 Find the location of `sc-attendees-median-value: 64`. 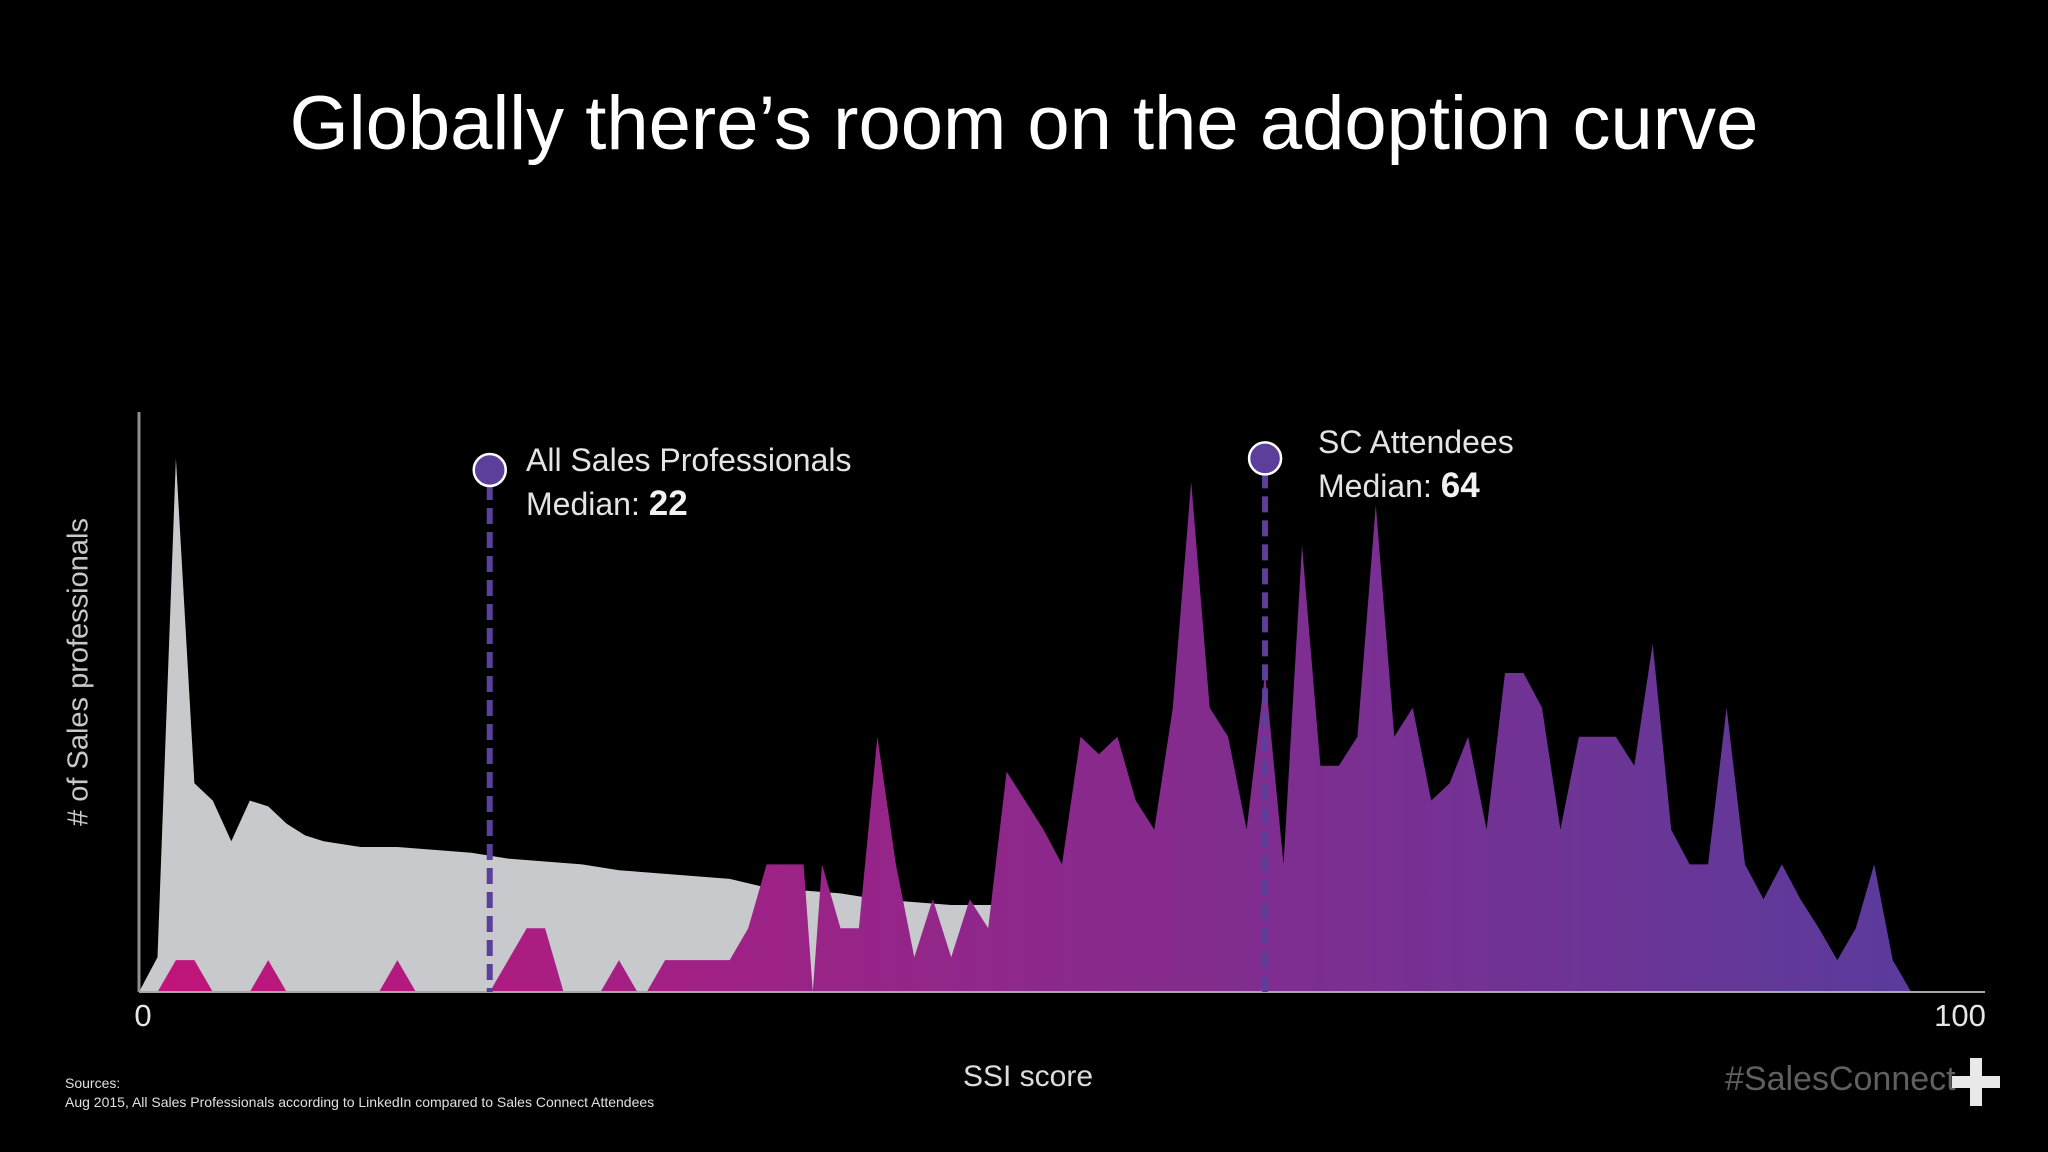

sc-attendees-median-value: 64 is located at coordinates (1460, 485).